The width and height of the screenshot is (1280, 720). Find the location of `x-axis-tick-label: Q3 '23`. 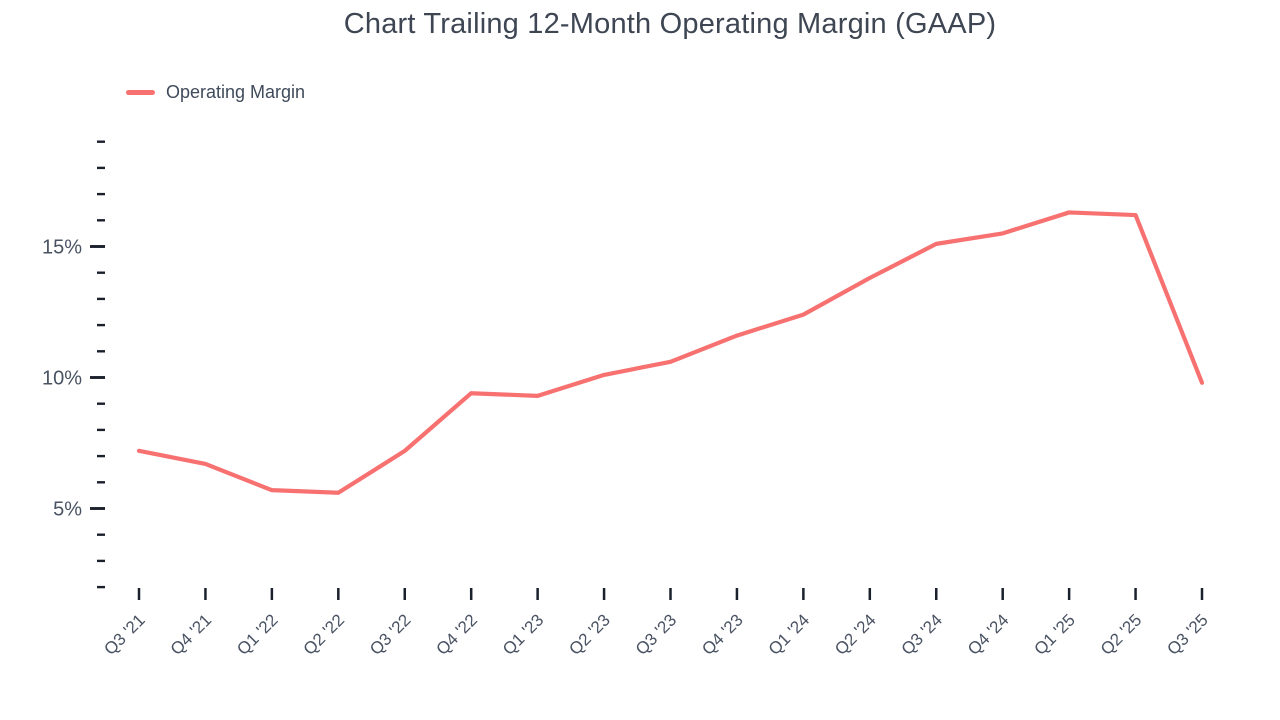

x-axis-tick-label: Q3 '23 is located at coordinates (656, 634).